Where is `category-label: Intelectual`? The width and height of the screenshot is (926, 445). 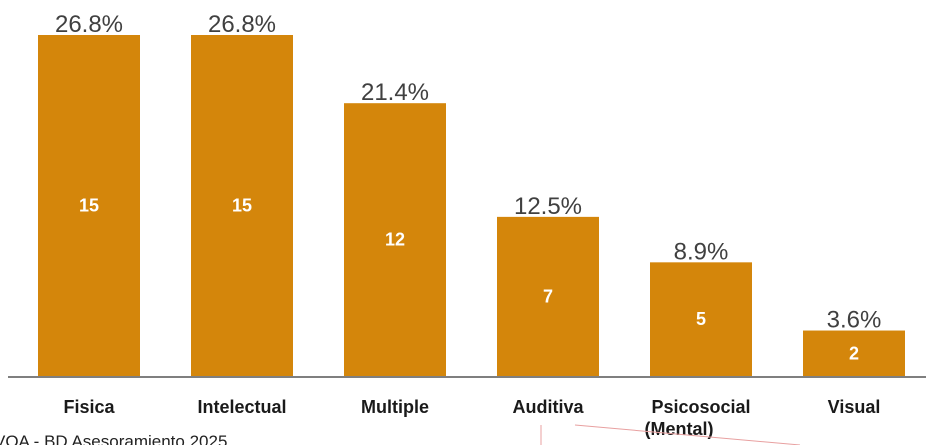 category-label: Intelectual is located at coordinates (241, 407).